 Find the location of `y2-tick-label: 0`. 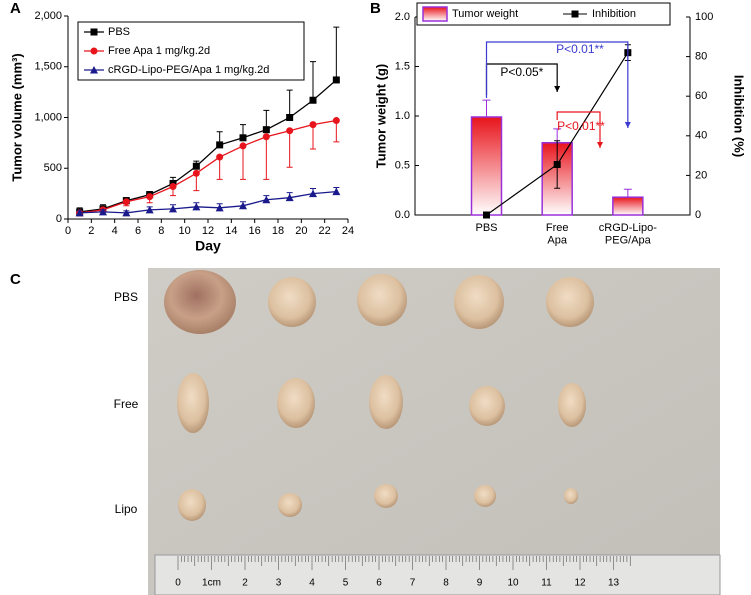

y2-tick-label: 0 is located at coordinates (698, 215).